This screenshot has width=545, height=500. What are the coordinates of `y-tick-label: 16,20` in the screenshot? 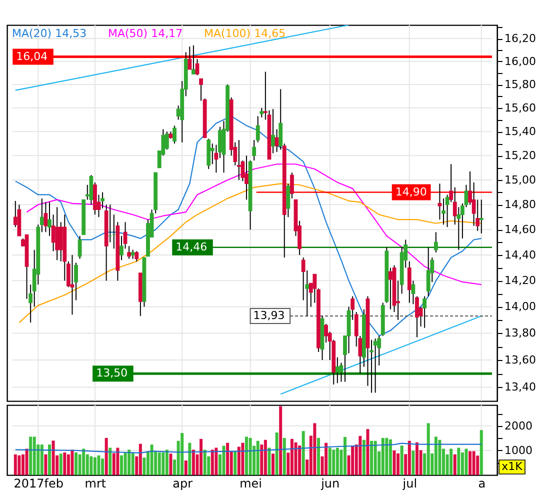 It's located at (520, 39).